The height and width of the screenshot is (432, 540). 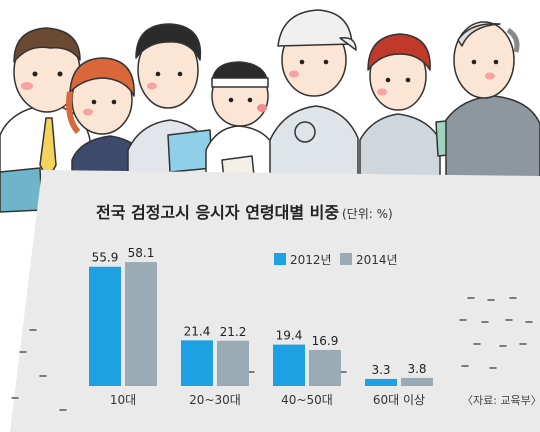 What do you see at coordinates (215, 400) in the screenshot?
I see `category-label-1: 20~30대` at bounding box center [215, 400].